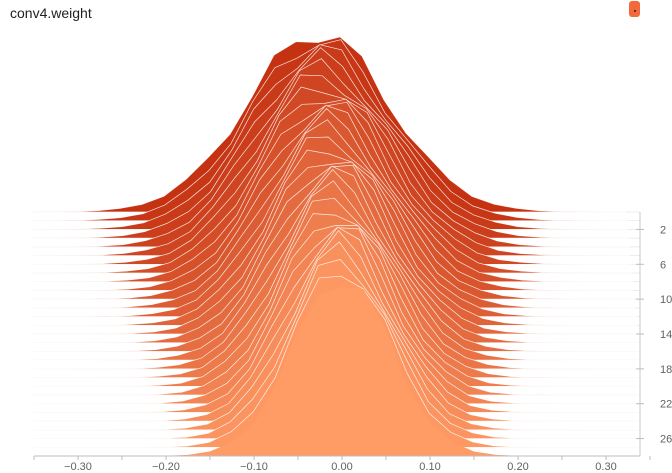 The image size is (672, 473). What do you see at coordinates (666, 440) in the screenshot?
I see `y-tick-label: 26` at bounding box center [666, 440].